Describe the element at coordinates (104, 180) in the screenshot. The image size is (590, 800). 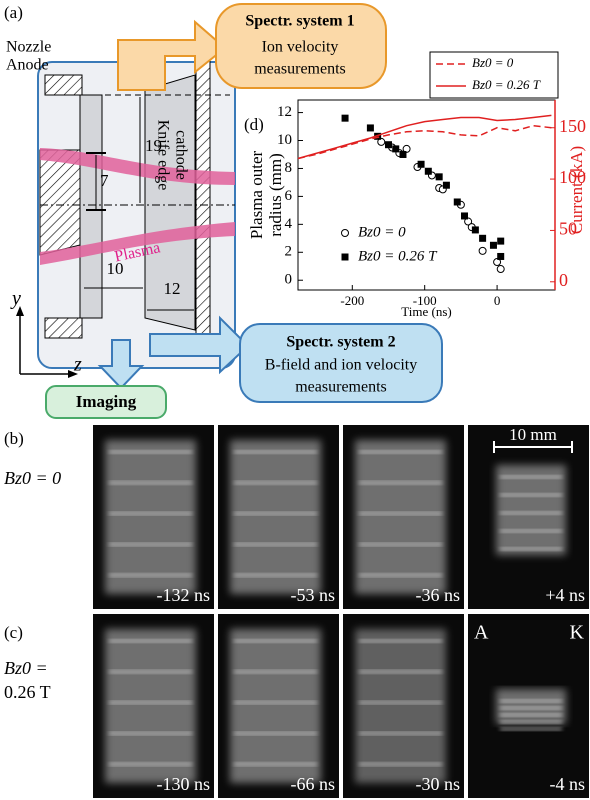
I see `dimension: 7` at that location.